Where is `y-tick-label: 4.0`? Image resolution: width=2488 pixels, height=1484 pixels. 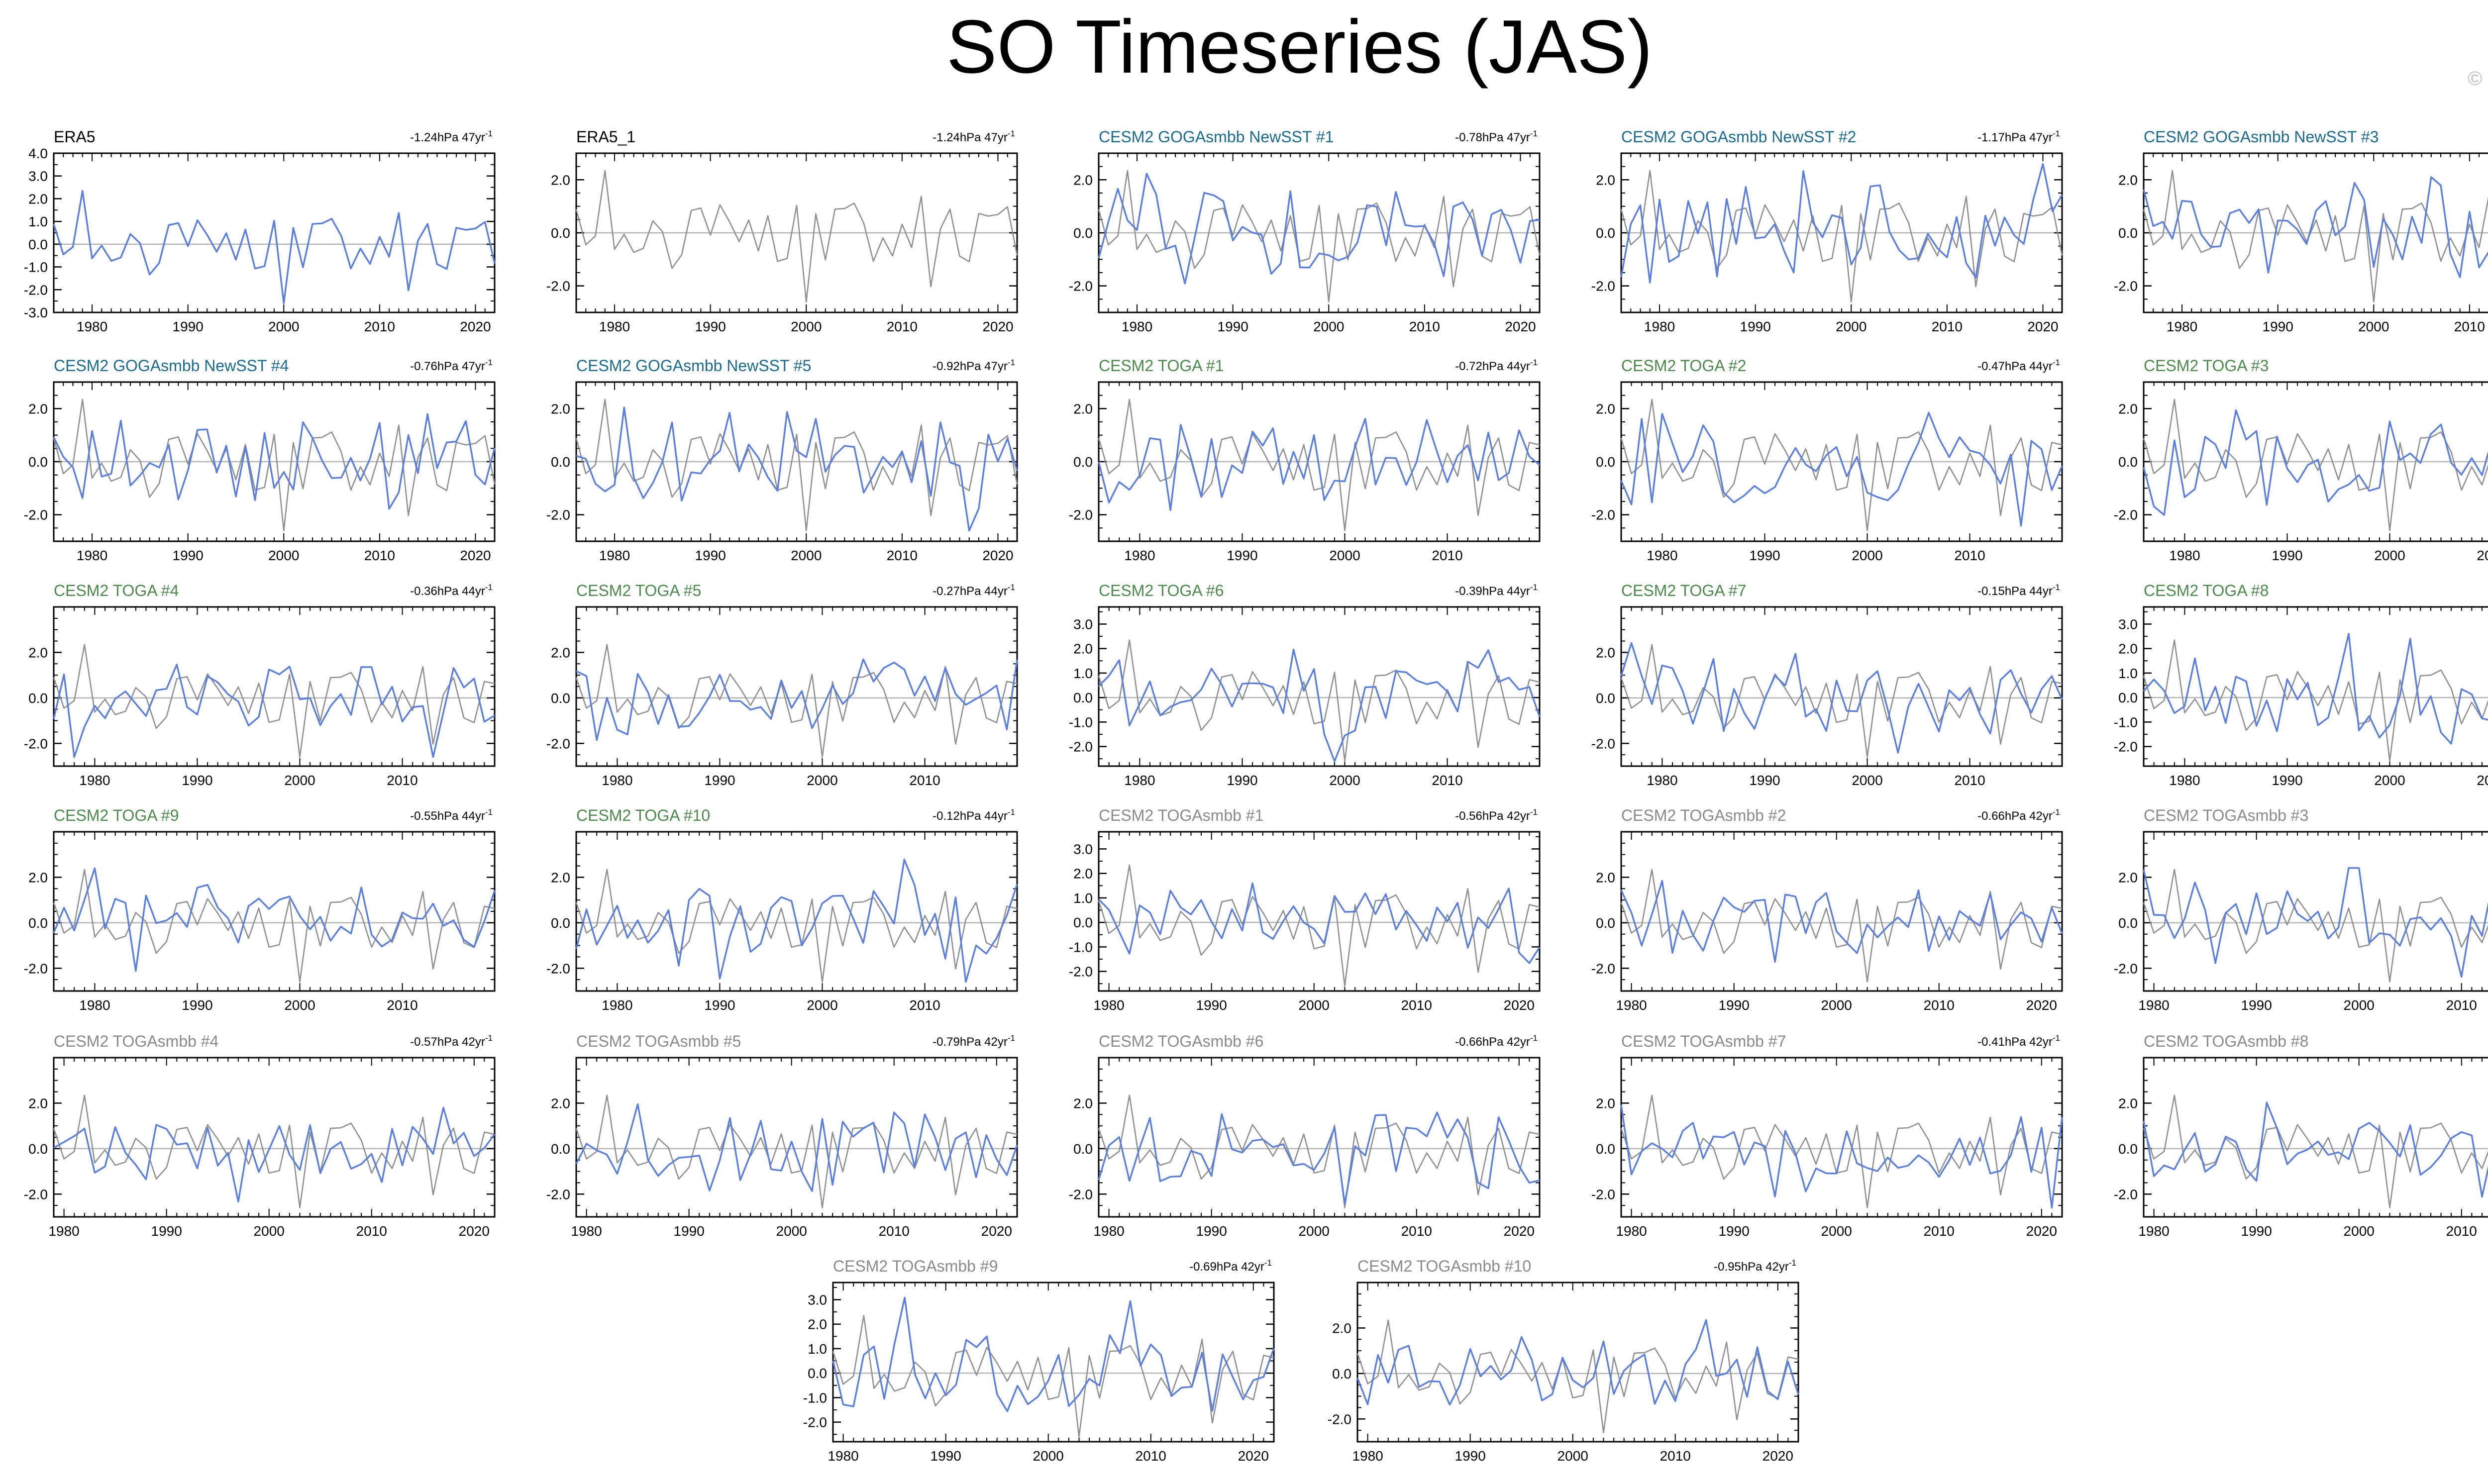 y-tick-label: 4.0 is located at coordinates (38, 153).